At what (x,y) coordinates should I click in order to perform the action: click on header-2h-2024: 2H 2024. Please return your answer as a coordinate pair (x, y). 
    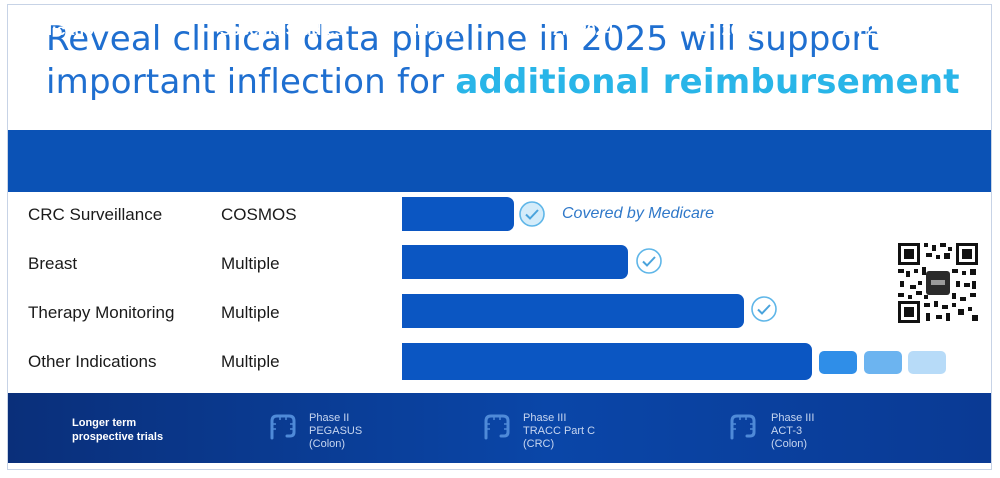
    Looking at the image, I should click on (583, 30).